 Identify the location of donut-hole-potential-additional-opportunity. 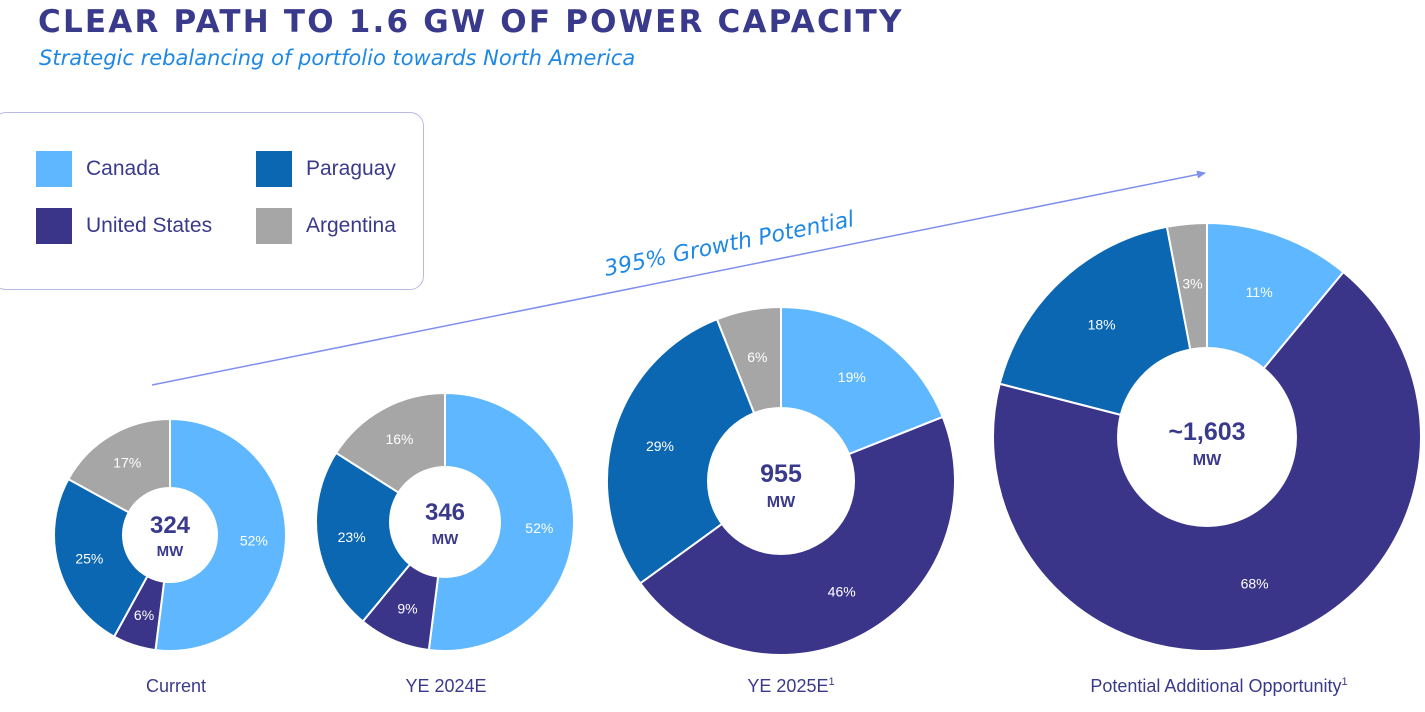
(1207, 437).